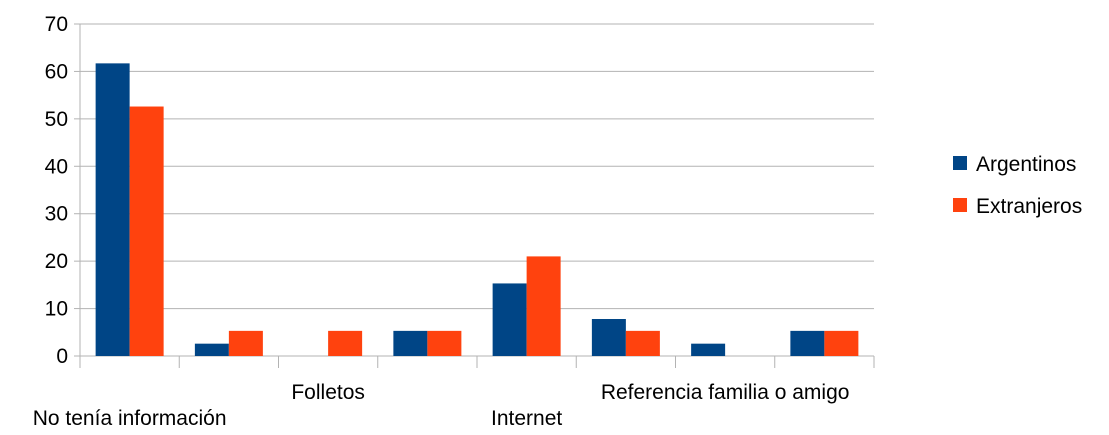  What do you see at coordinates (56, 214) in the screenshot?
I see `y-tick-label: 30` at bounding box center [56, 214].